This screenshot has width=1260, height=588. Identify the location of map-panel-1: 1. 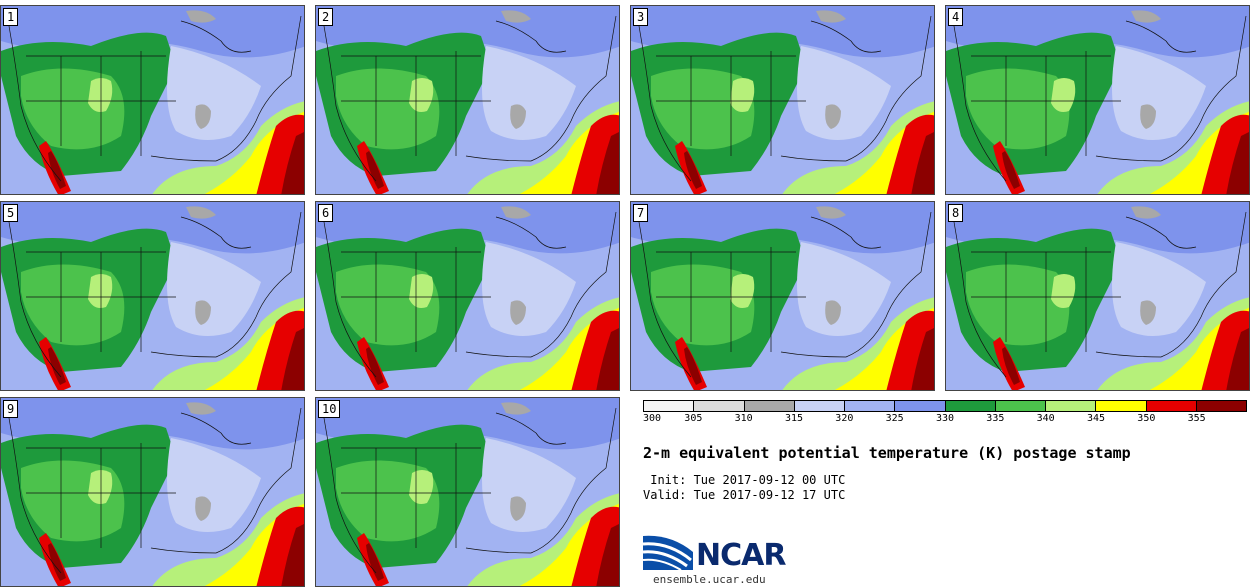
(152, 100).